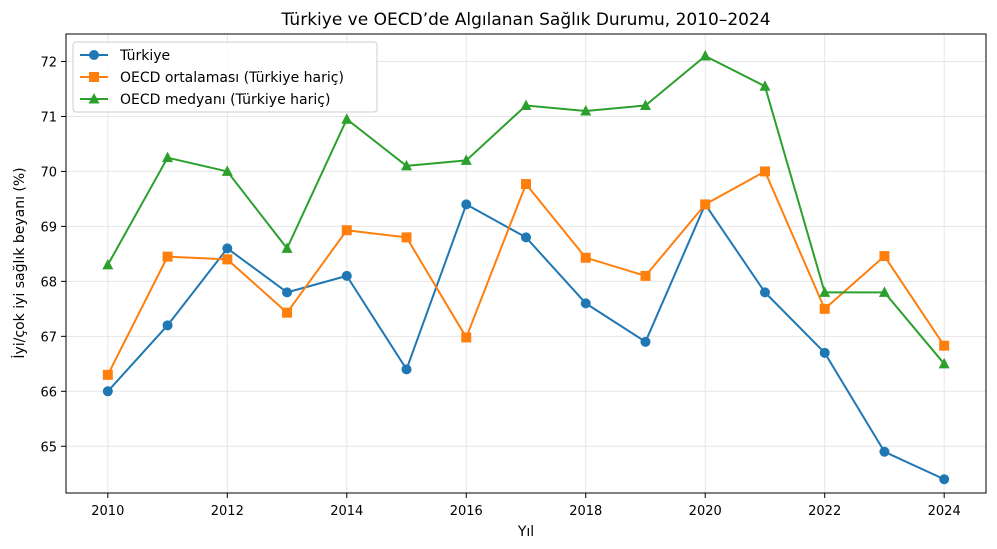  I want to click on x-tick-label: 2020, so click(705, 511).